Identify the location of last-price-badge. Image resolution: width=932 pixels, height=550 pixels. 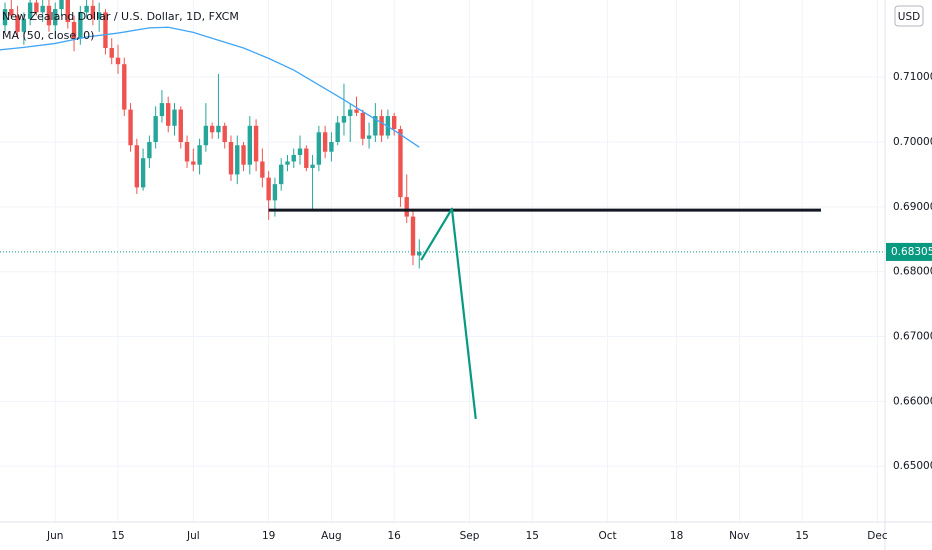
(909, 251).